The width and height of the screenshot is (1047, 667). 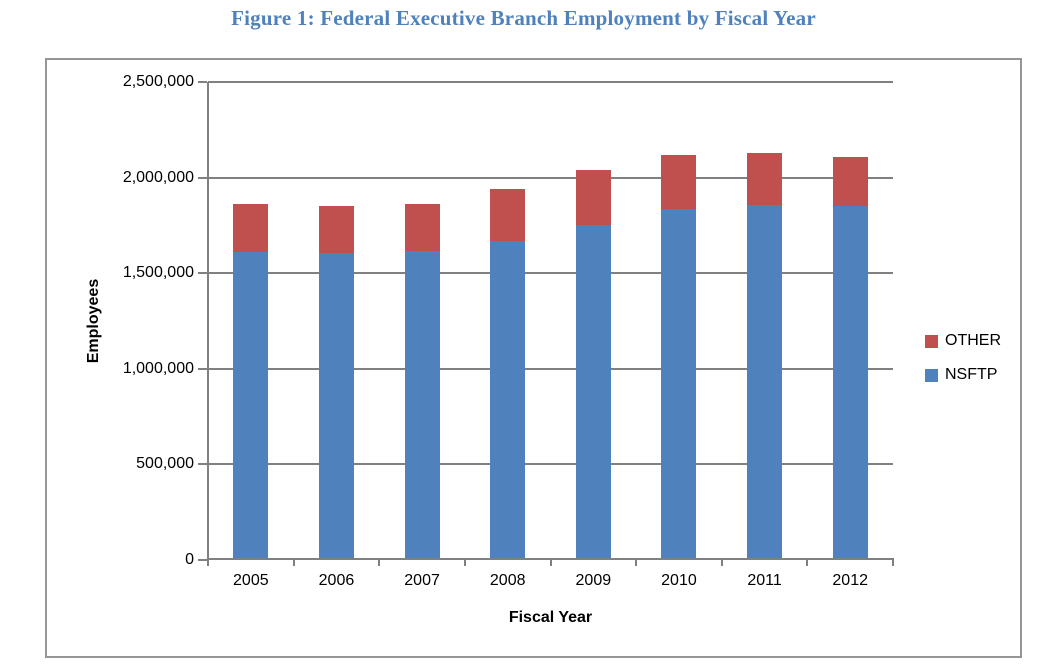 What do you see at coordinates (963, 358) in the screenshot?
I see `legend: OTHER NSFTP` at bounding box center [963, 358].